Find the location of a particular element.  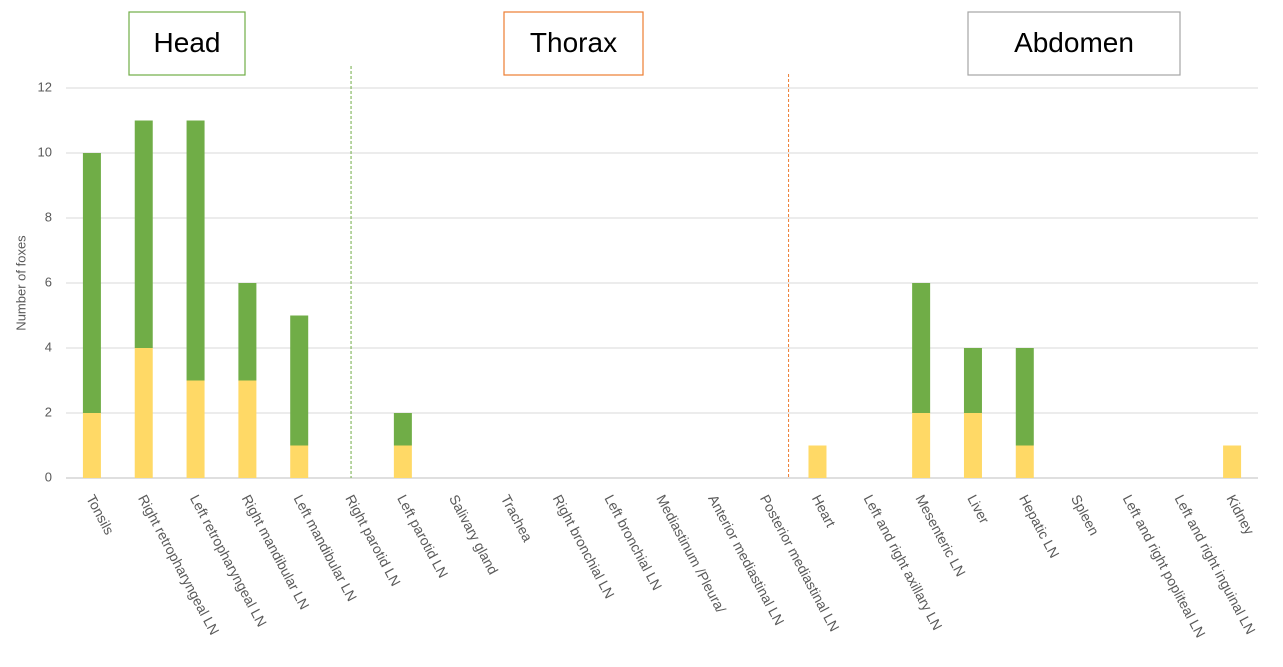

x-tick-label: Hepatic LN is located at coordinates (1039, 526).